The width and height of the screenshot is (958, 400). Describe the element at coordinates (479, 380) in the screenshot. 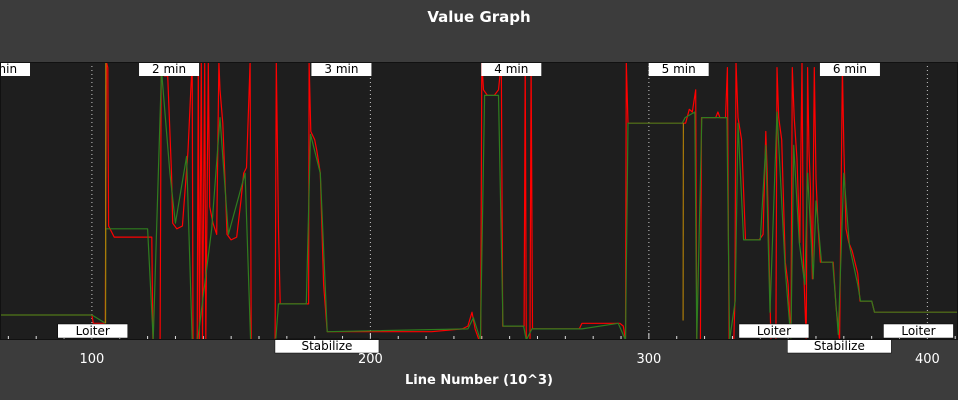

I see `x-axis-label: Line Number (10^3)` at that location.